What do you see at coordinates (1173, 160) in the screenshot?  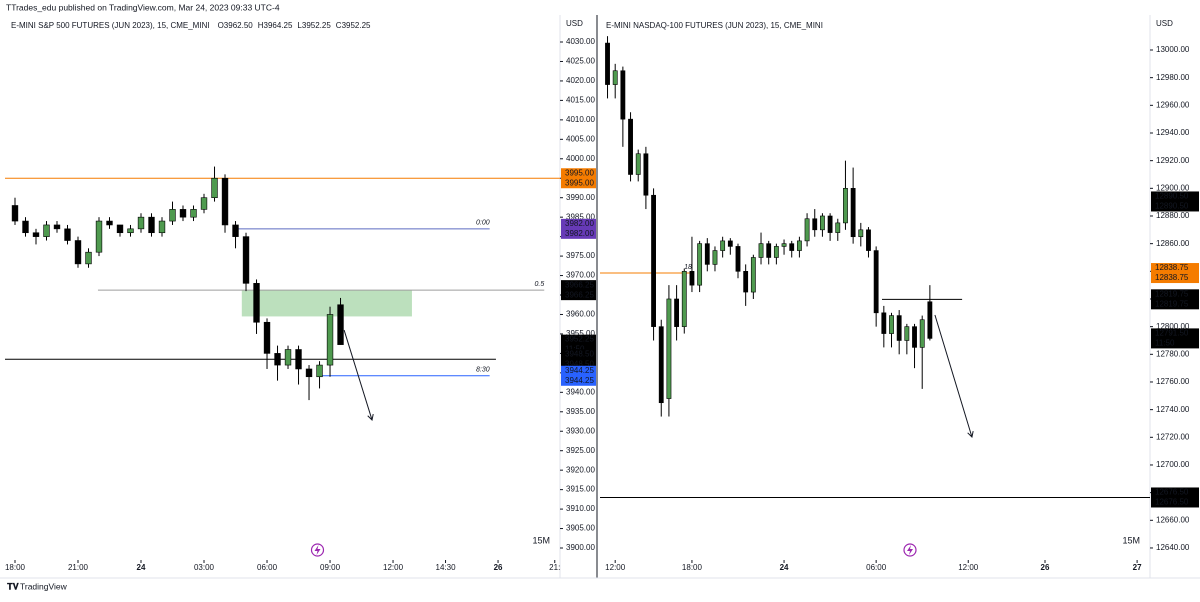 I see `y-tick-label: 12920.00` at bounding box center [1173, 160].